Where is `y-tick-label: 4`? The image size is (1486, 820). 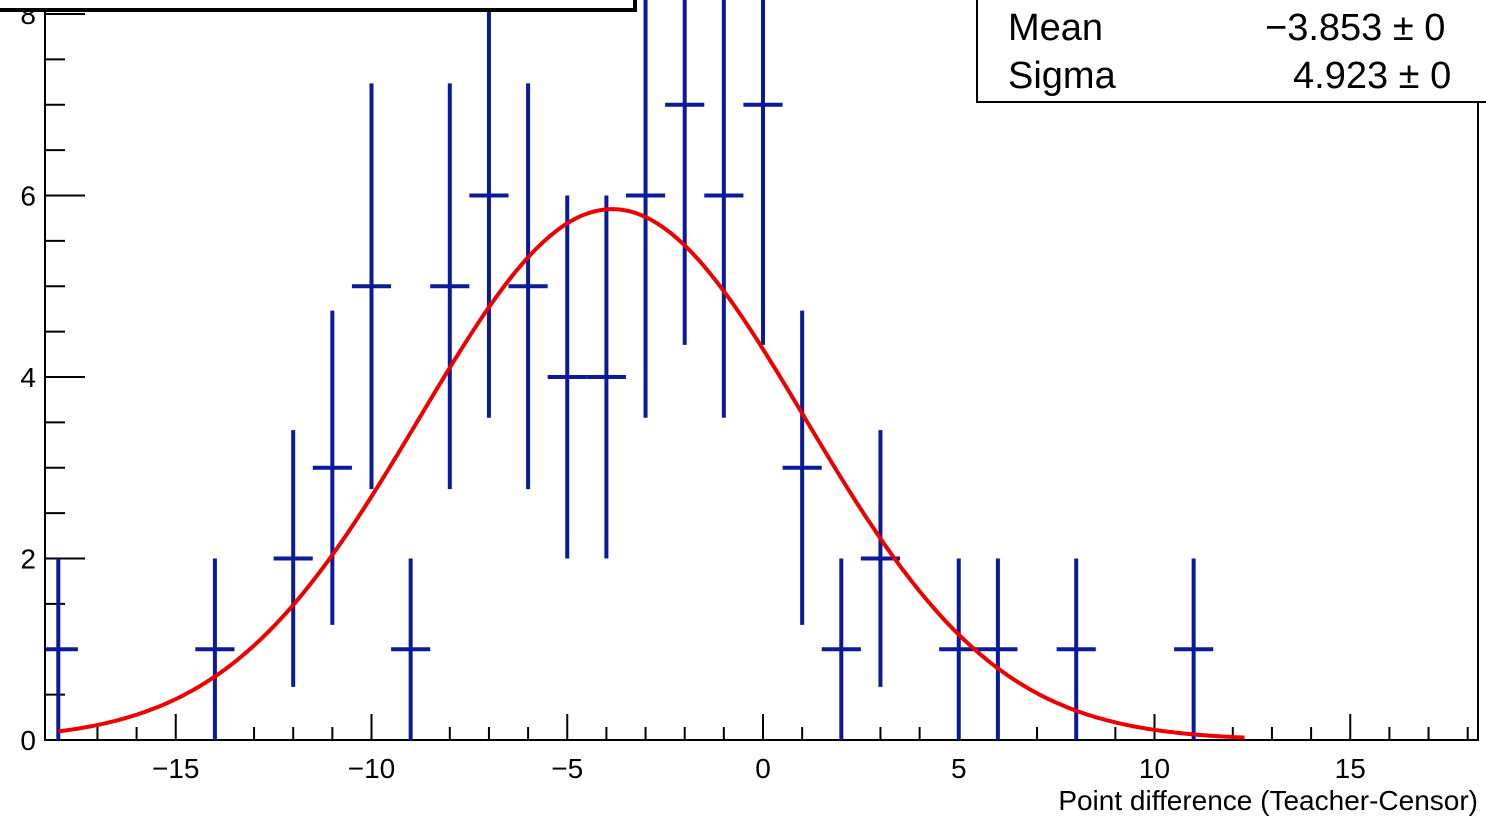
y-tick-label: 4 is located at coordinates (28, 377).